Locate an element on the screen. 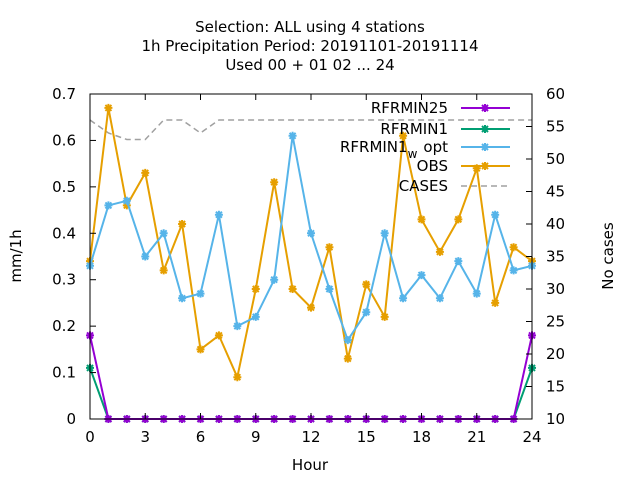 This screenshot has width=640, height=480. y2-tick-label: 10 is located at coordinates (555, 419).